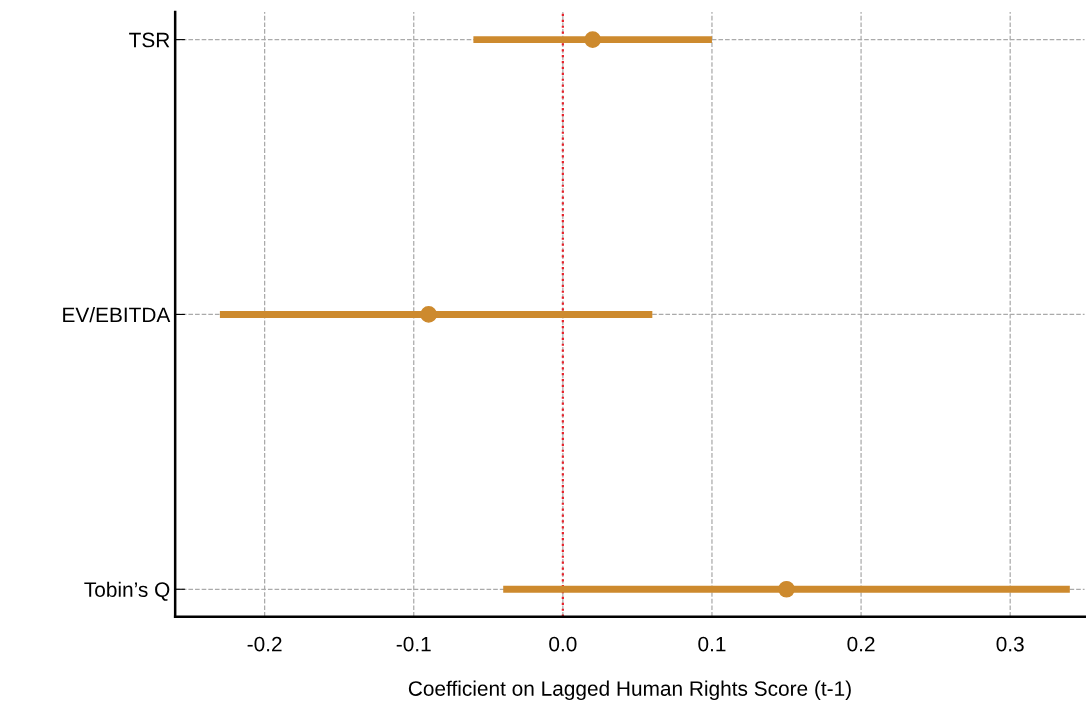 Image resolution: width=1088 pixels, height=713 pixels. I want to click on x-tick-label: 0.0, so click(563, 644).